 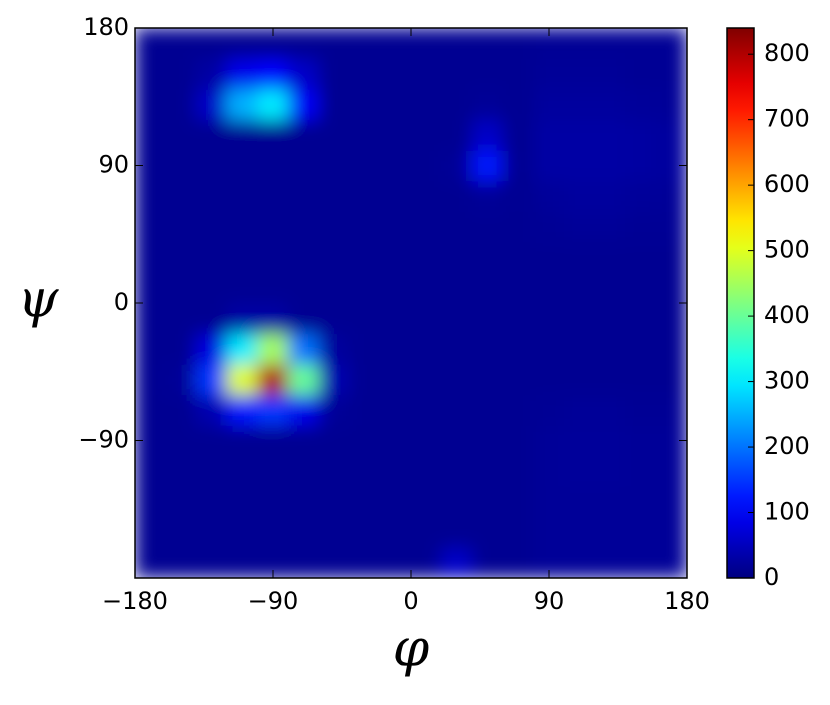 What do you see at coordinates (771, 577) in the screenshot?
I see `colorbar-tick-label: 0` at bounding box center [771, 577].